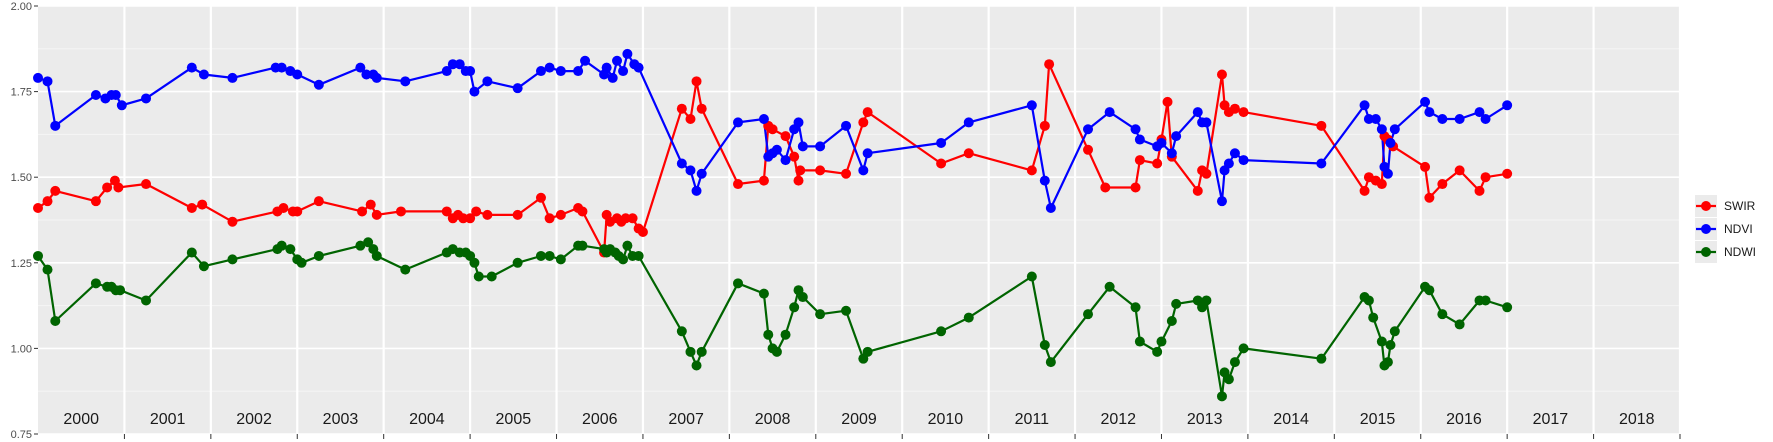  What do you see at coordinates (341, 419) in the screenshot?
I see `year-label: 2003` at bounding box center [341, 419].